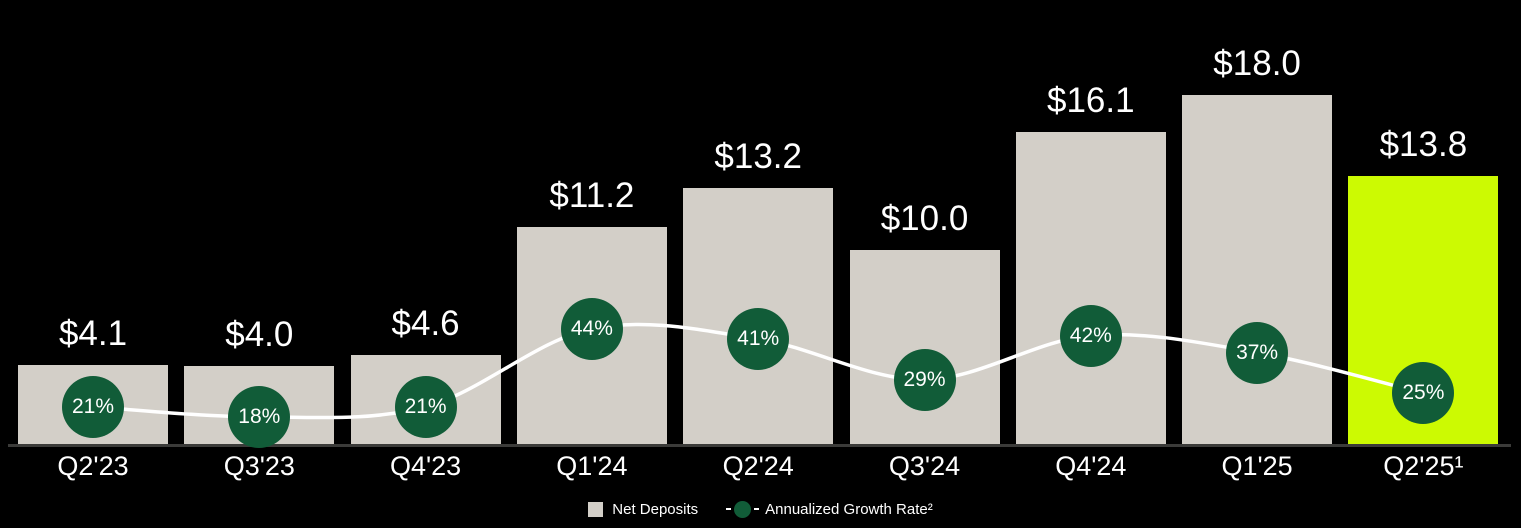 This screenshot has width=1521, height=528. What do you see at coordinates (592, 195) in the screenshot?
I see `bar-value-label: $11.2` at bounding box center [592, 195].